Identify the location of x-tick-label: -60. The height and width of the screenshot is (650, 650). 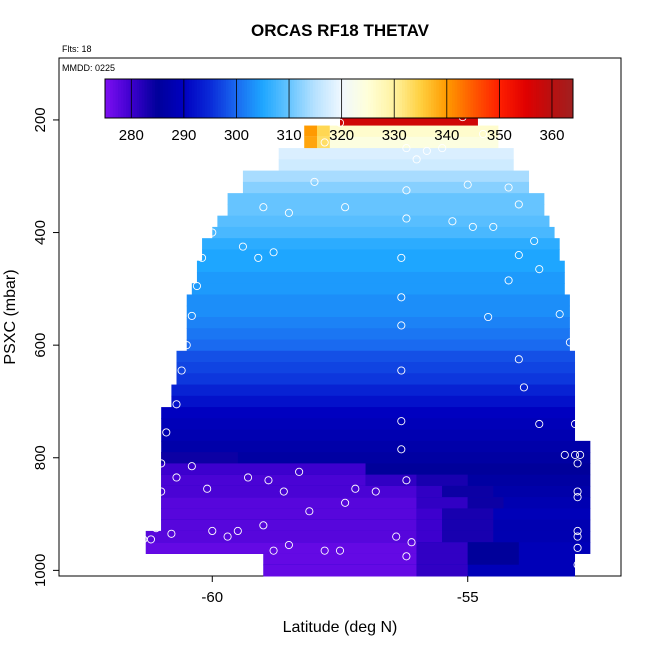
(212, 597).